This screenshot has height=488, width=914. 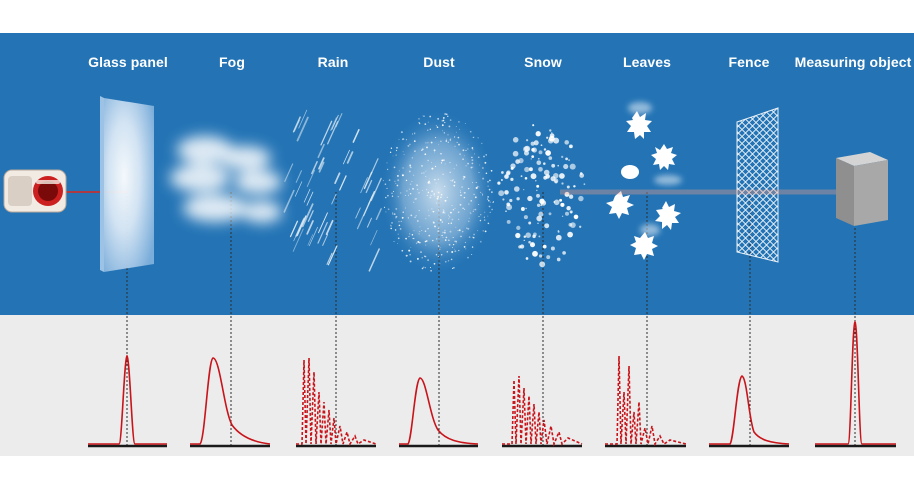 What do you see at coordinates (643, 185) in the screenshot?
I see `maple-leaf-icon` at bounding box center [643, 185].